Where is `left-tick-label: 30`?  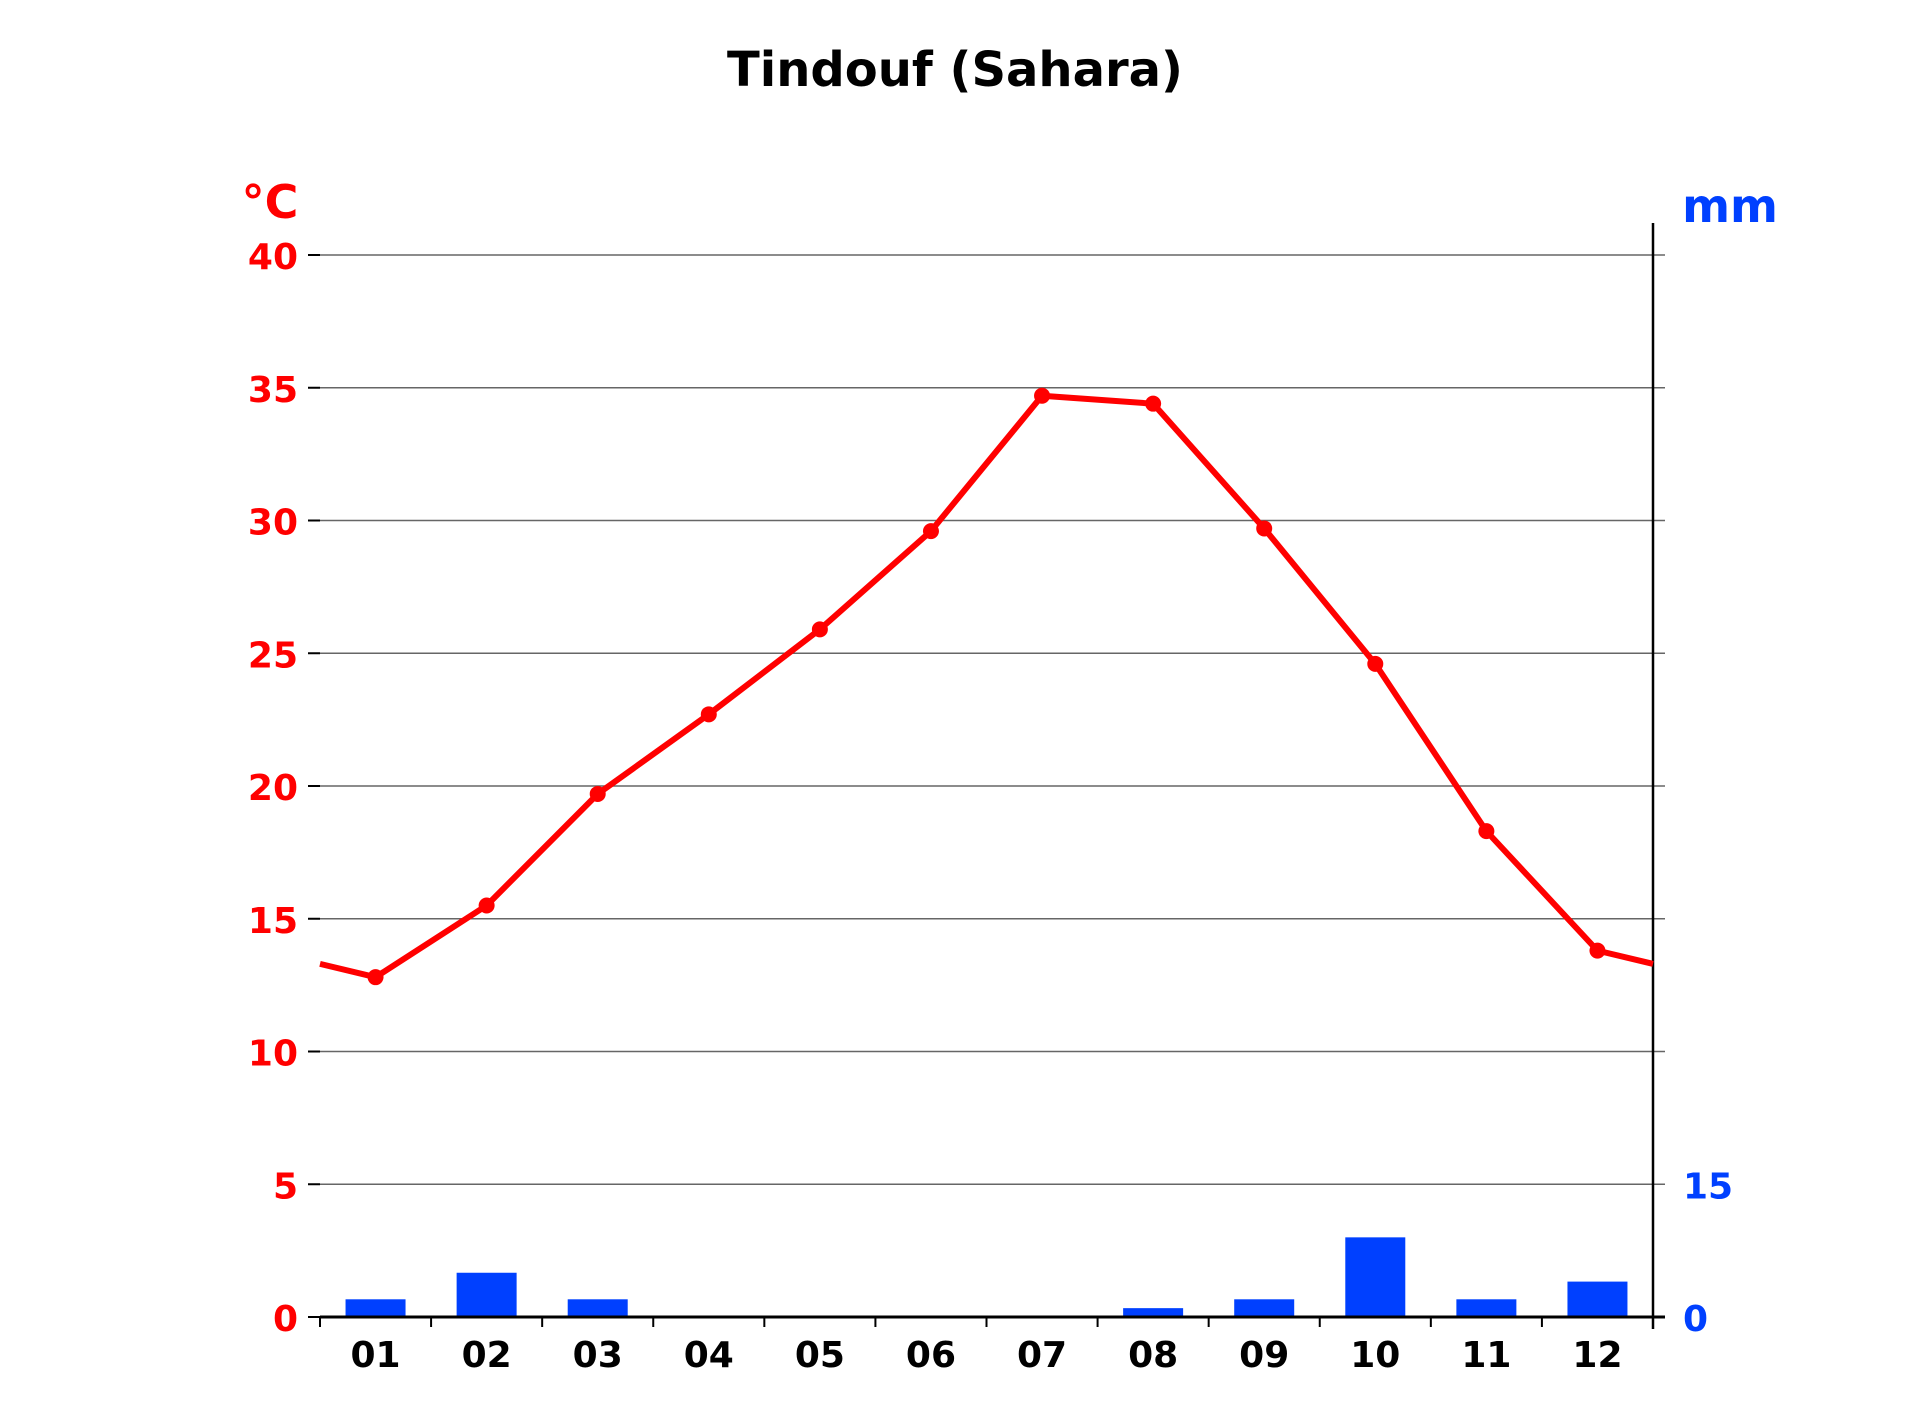 left-tick-label: 30 is located at coordinates (273, 523).